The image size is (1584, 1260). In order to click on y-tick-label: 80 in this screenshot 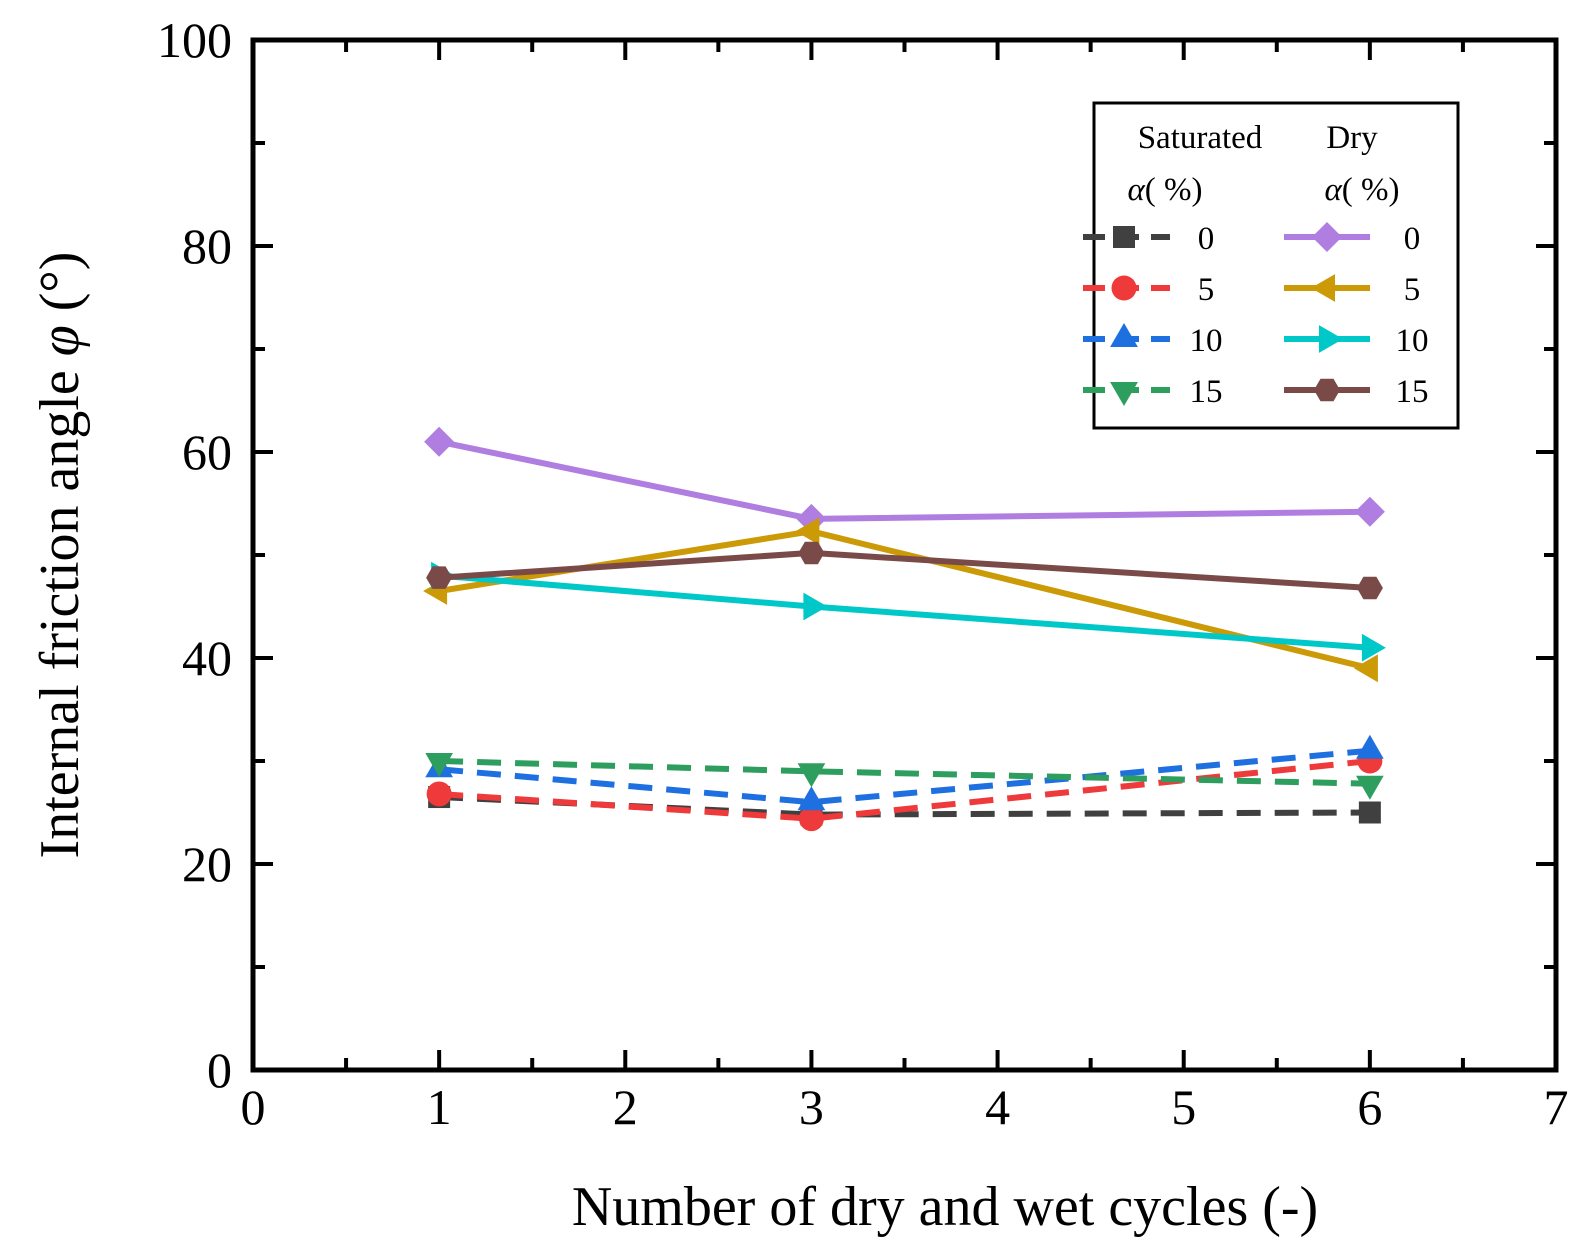, I will do `click(207, 246)`.